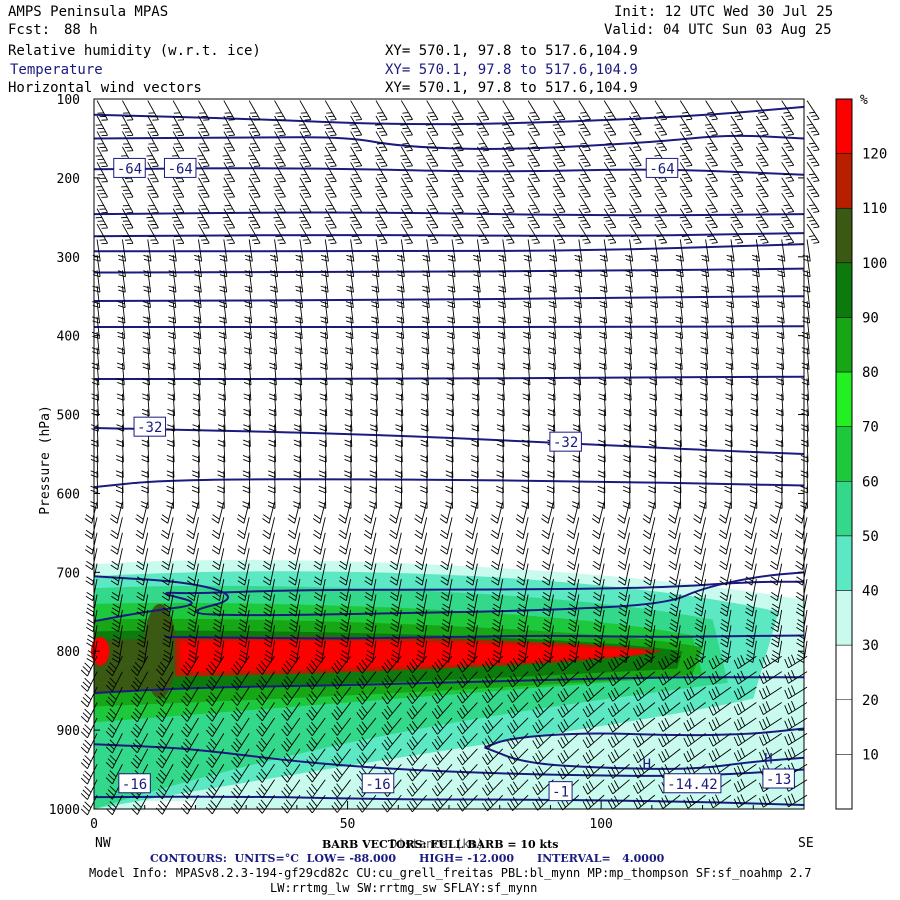 The image size is (900, 900). I want to click on y-tick-label: 700, so click(68, 573).